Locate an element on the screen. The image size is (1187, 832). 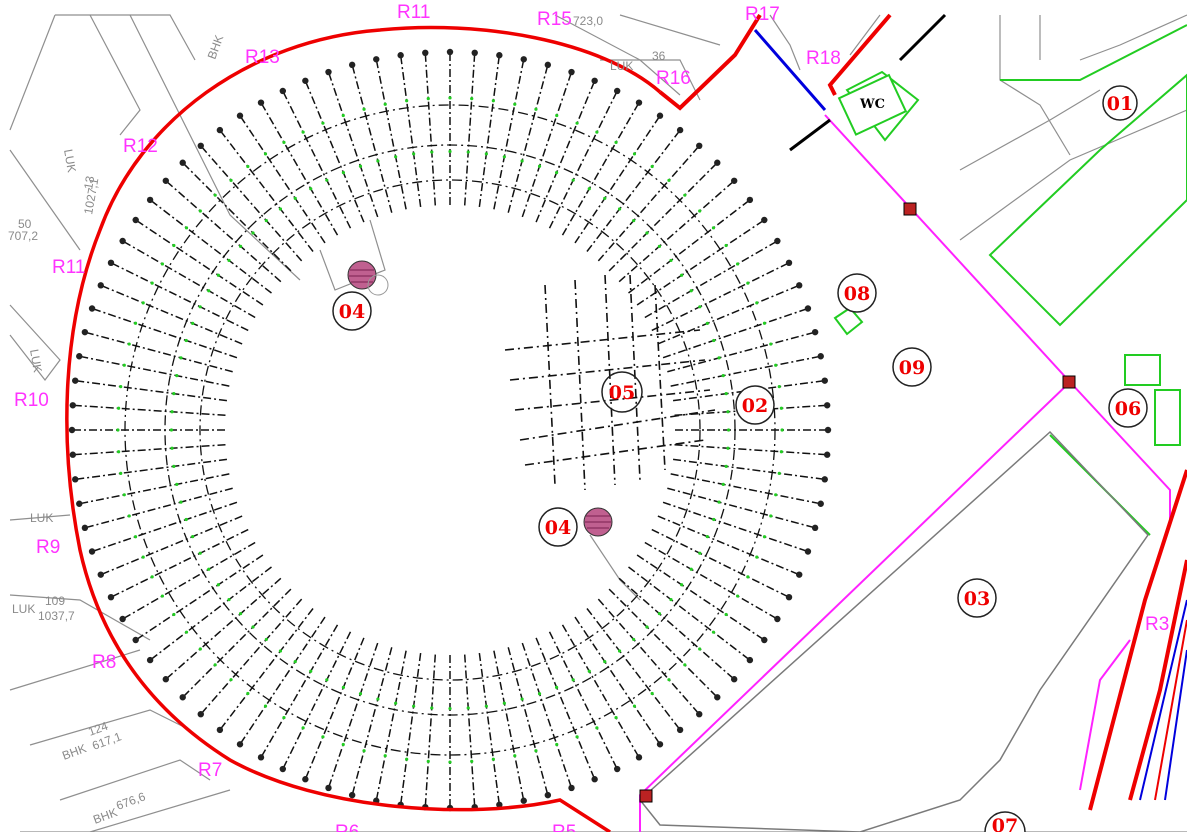
parcel-num-36: 36 is located at coordinates (659, 56).